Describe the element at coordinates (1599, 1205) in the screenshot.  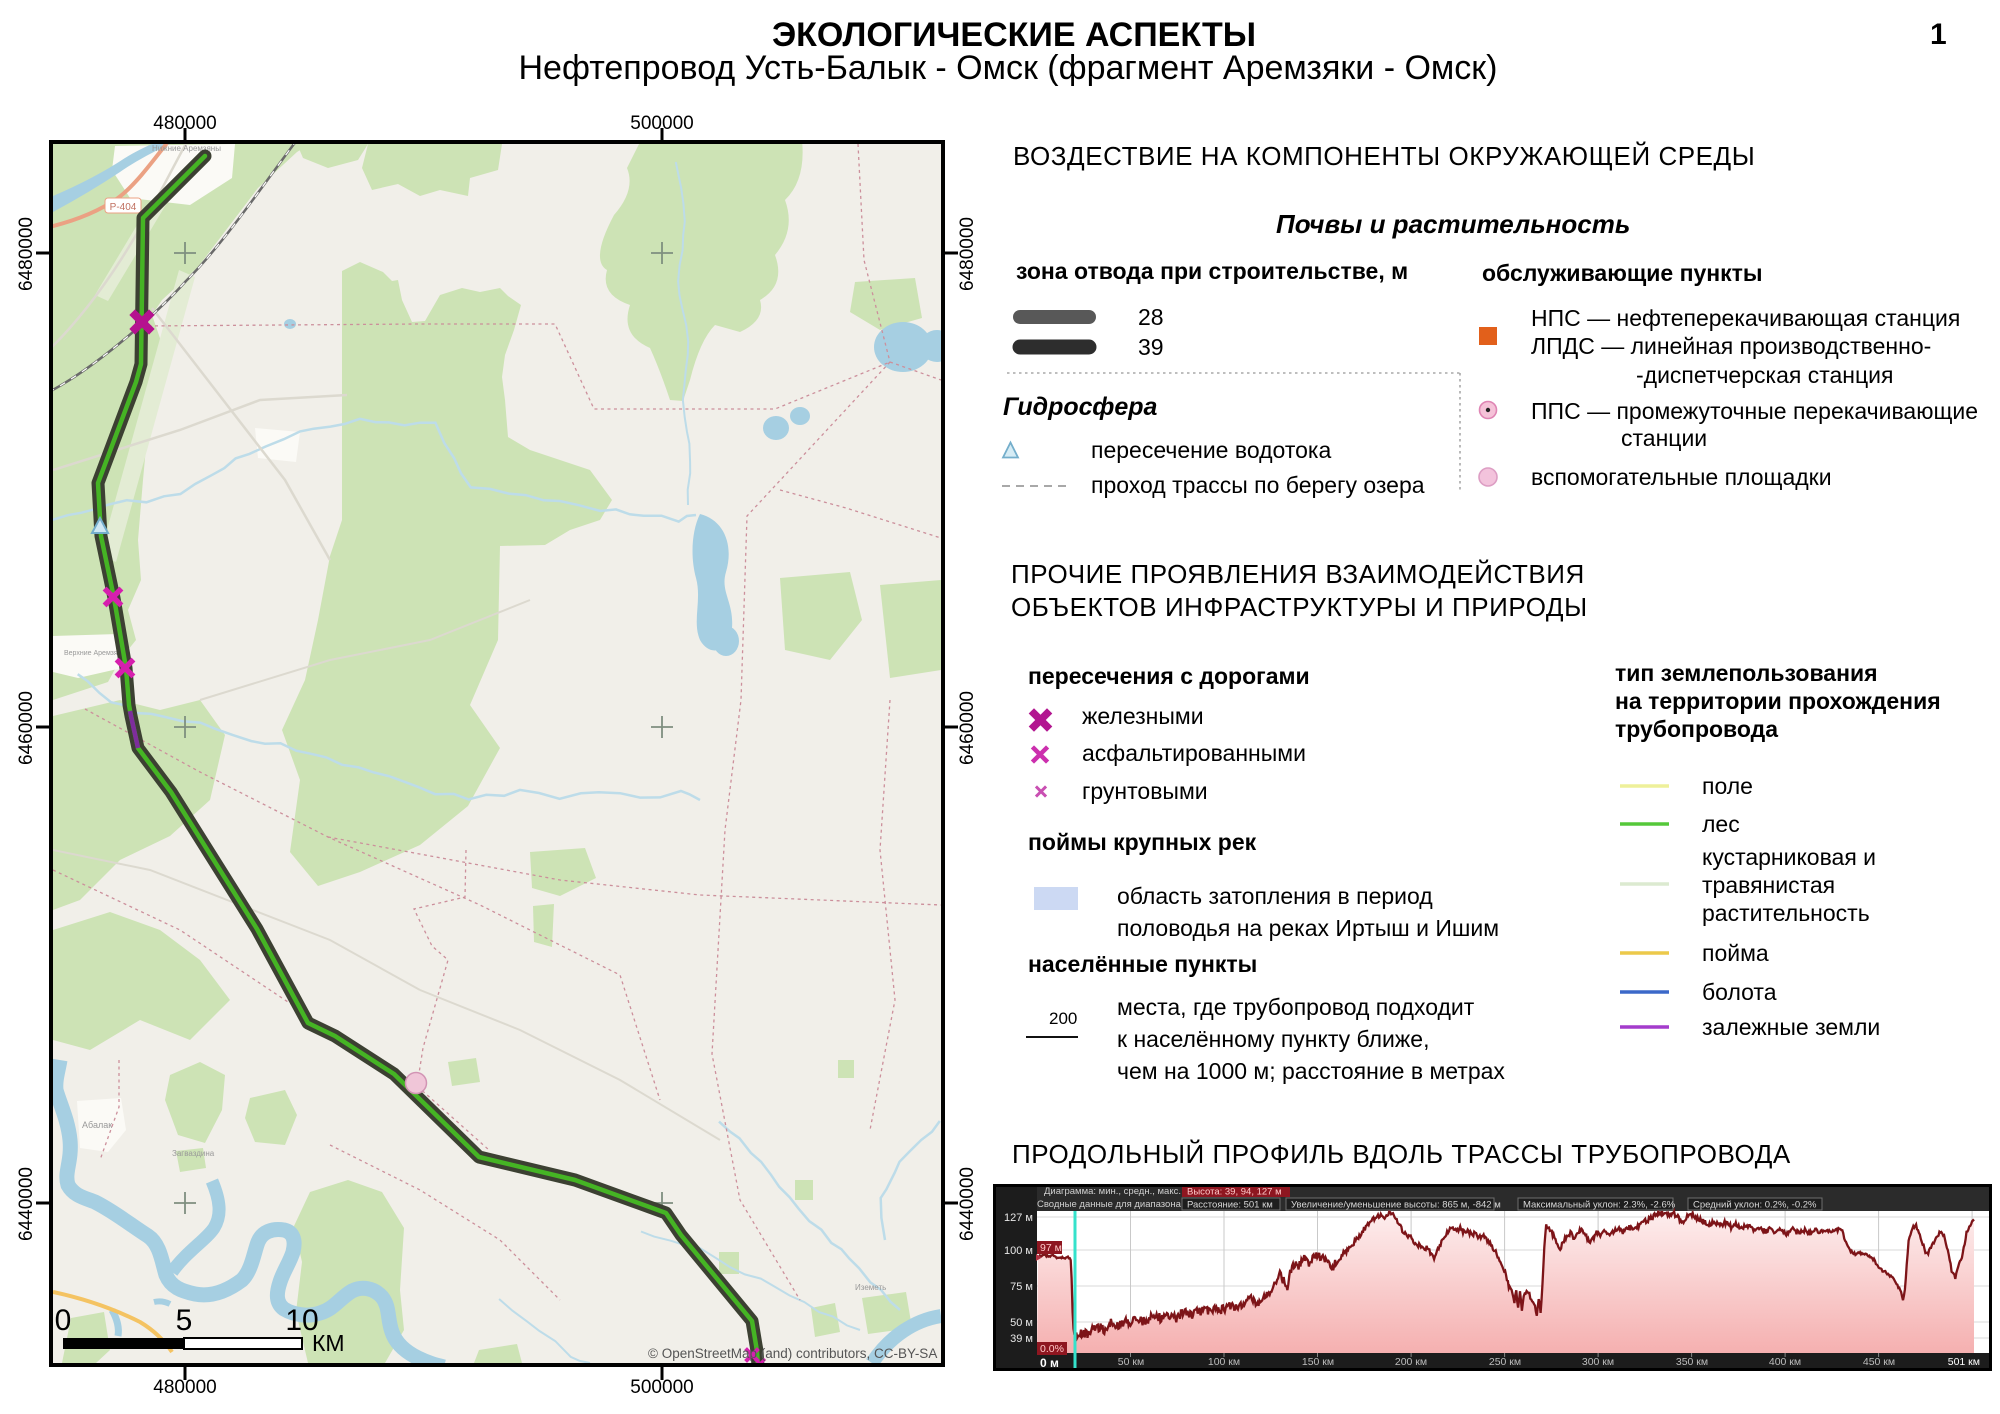
I see `svg-text:Максимальный уклон: 2.3%, -2.6: Максимальный уклон: 2.3%, -2.6%` at that location.